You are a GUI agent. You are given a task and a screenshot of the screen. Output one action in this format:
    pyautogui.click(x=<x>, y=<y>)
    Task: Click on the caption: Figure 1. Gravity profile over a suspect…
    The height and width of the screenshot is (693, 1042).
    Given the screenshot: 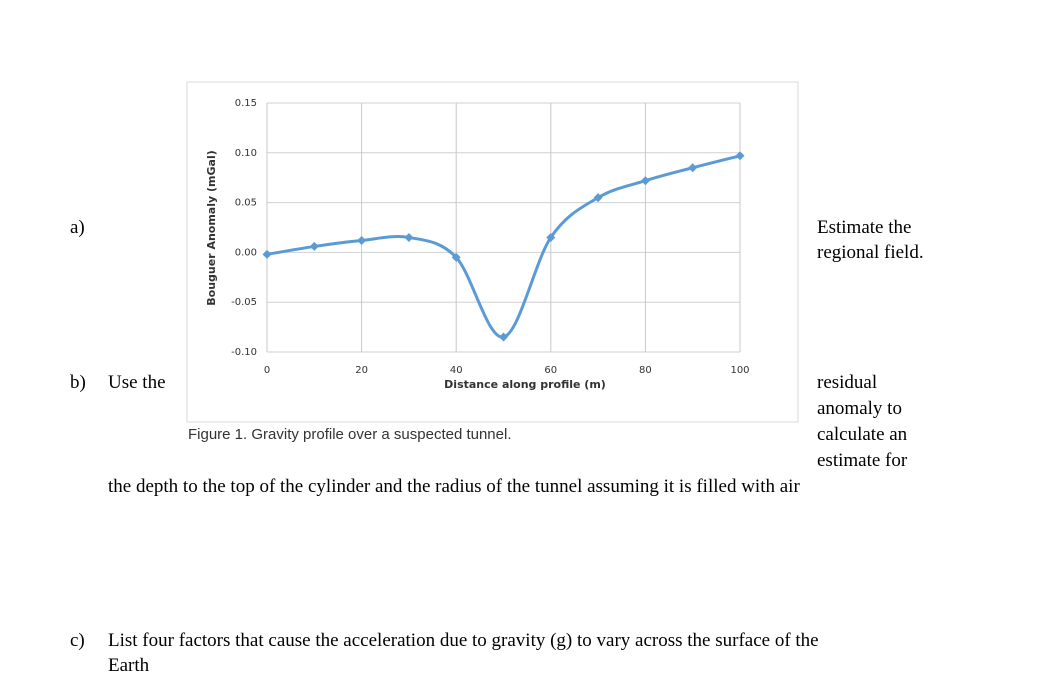 What is the action you would take?
    pyautogui.click(x=350, y=434)
    